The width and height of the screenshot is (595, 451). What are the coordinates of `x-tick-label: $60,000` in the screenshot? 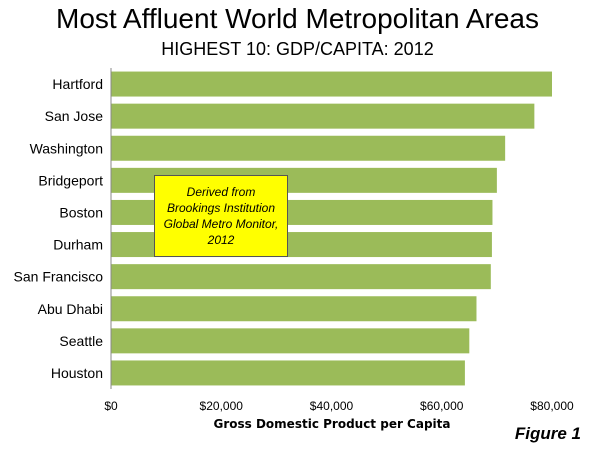 It's located at (442, 406).